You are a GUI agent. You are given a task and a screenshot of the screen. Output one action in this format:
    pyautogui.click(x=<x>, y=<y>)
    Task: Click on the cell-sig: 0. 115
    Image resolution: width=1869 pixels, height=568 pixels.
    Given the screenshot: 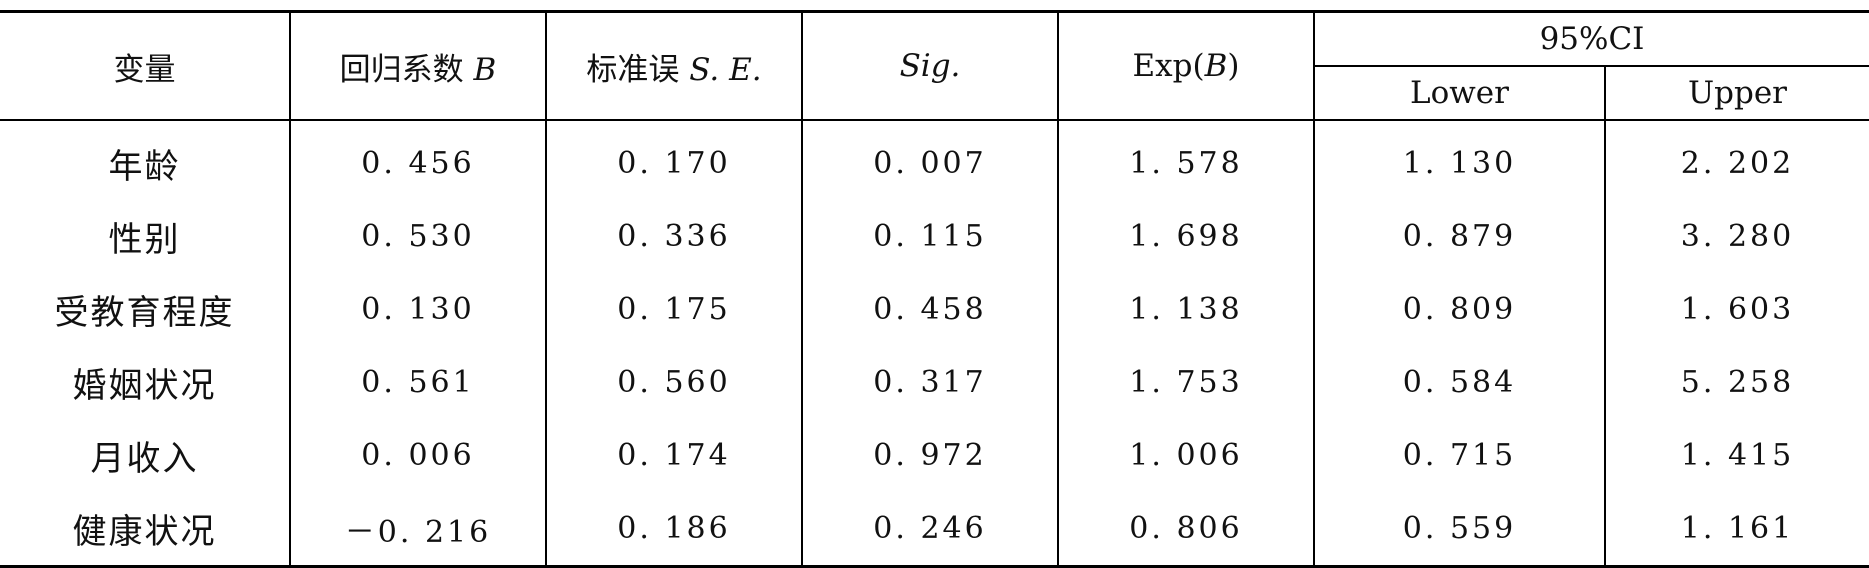 What is the action you would take?
    pyautogui.click(x=930, y=236)
    